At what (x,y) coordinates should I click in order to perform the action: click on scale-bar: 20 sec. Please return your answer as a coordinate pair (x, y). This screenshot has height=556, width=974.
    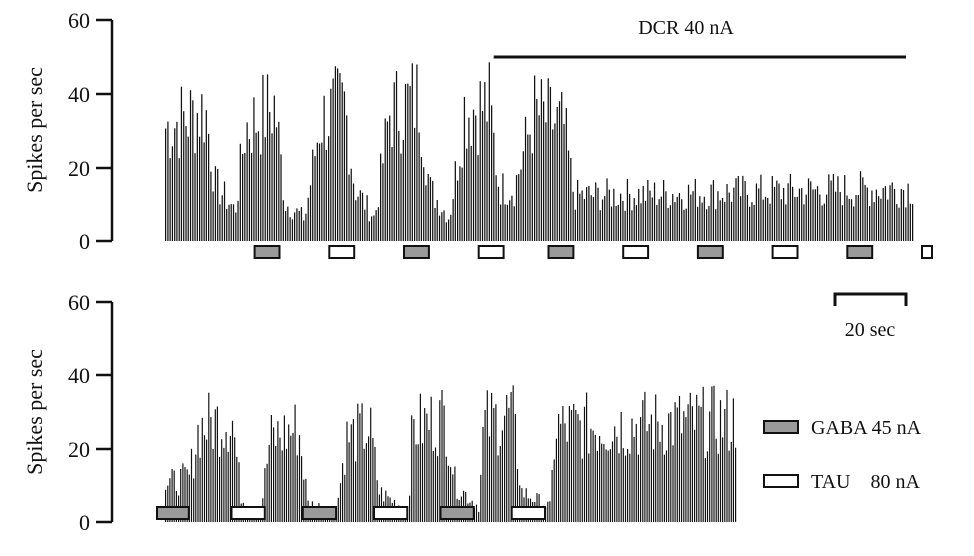
    Looking at the image, I should click on (870, 316).